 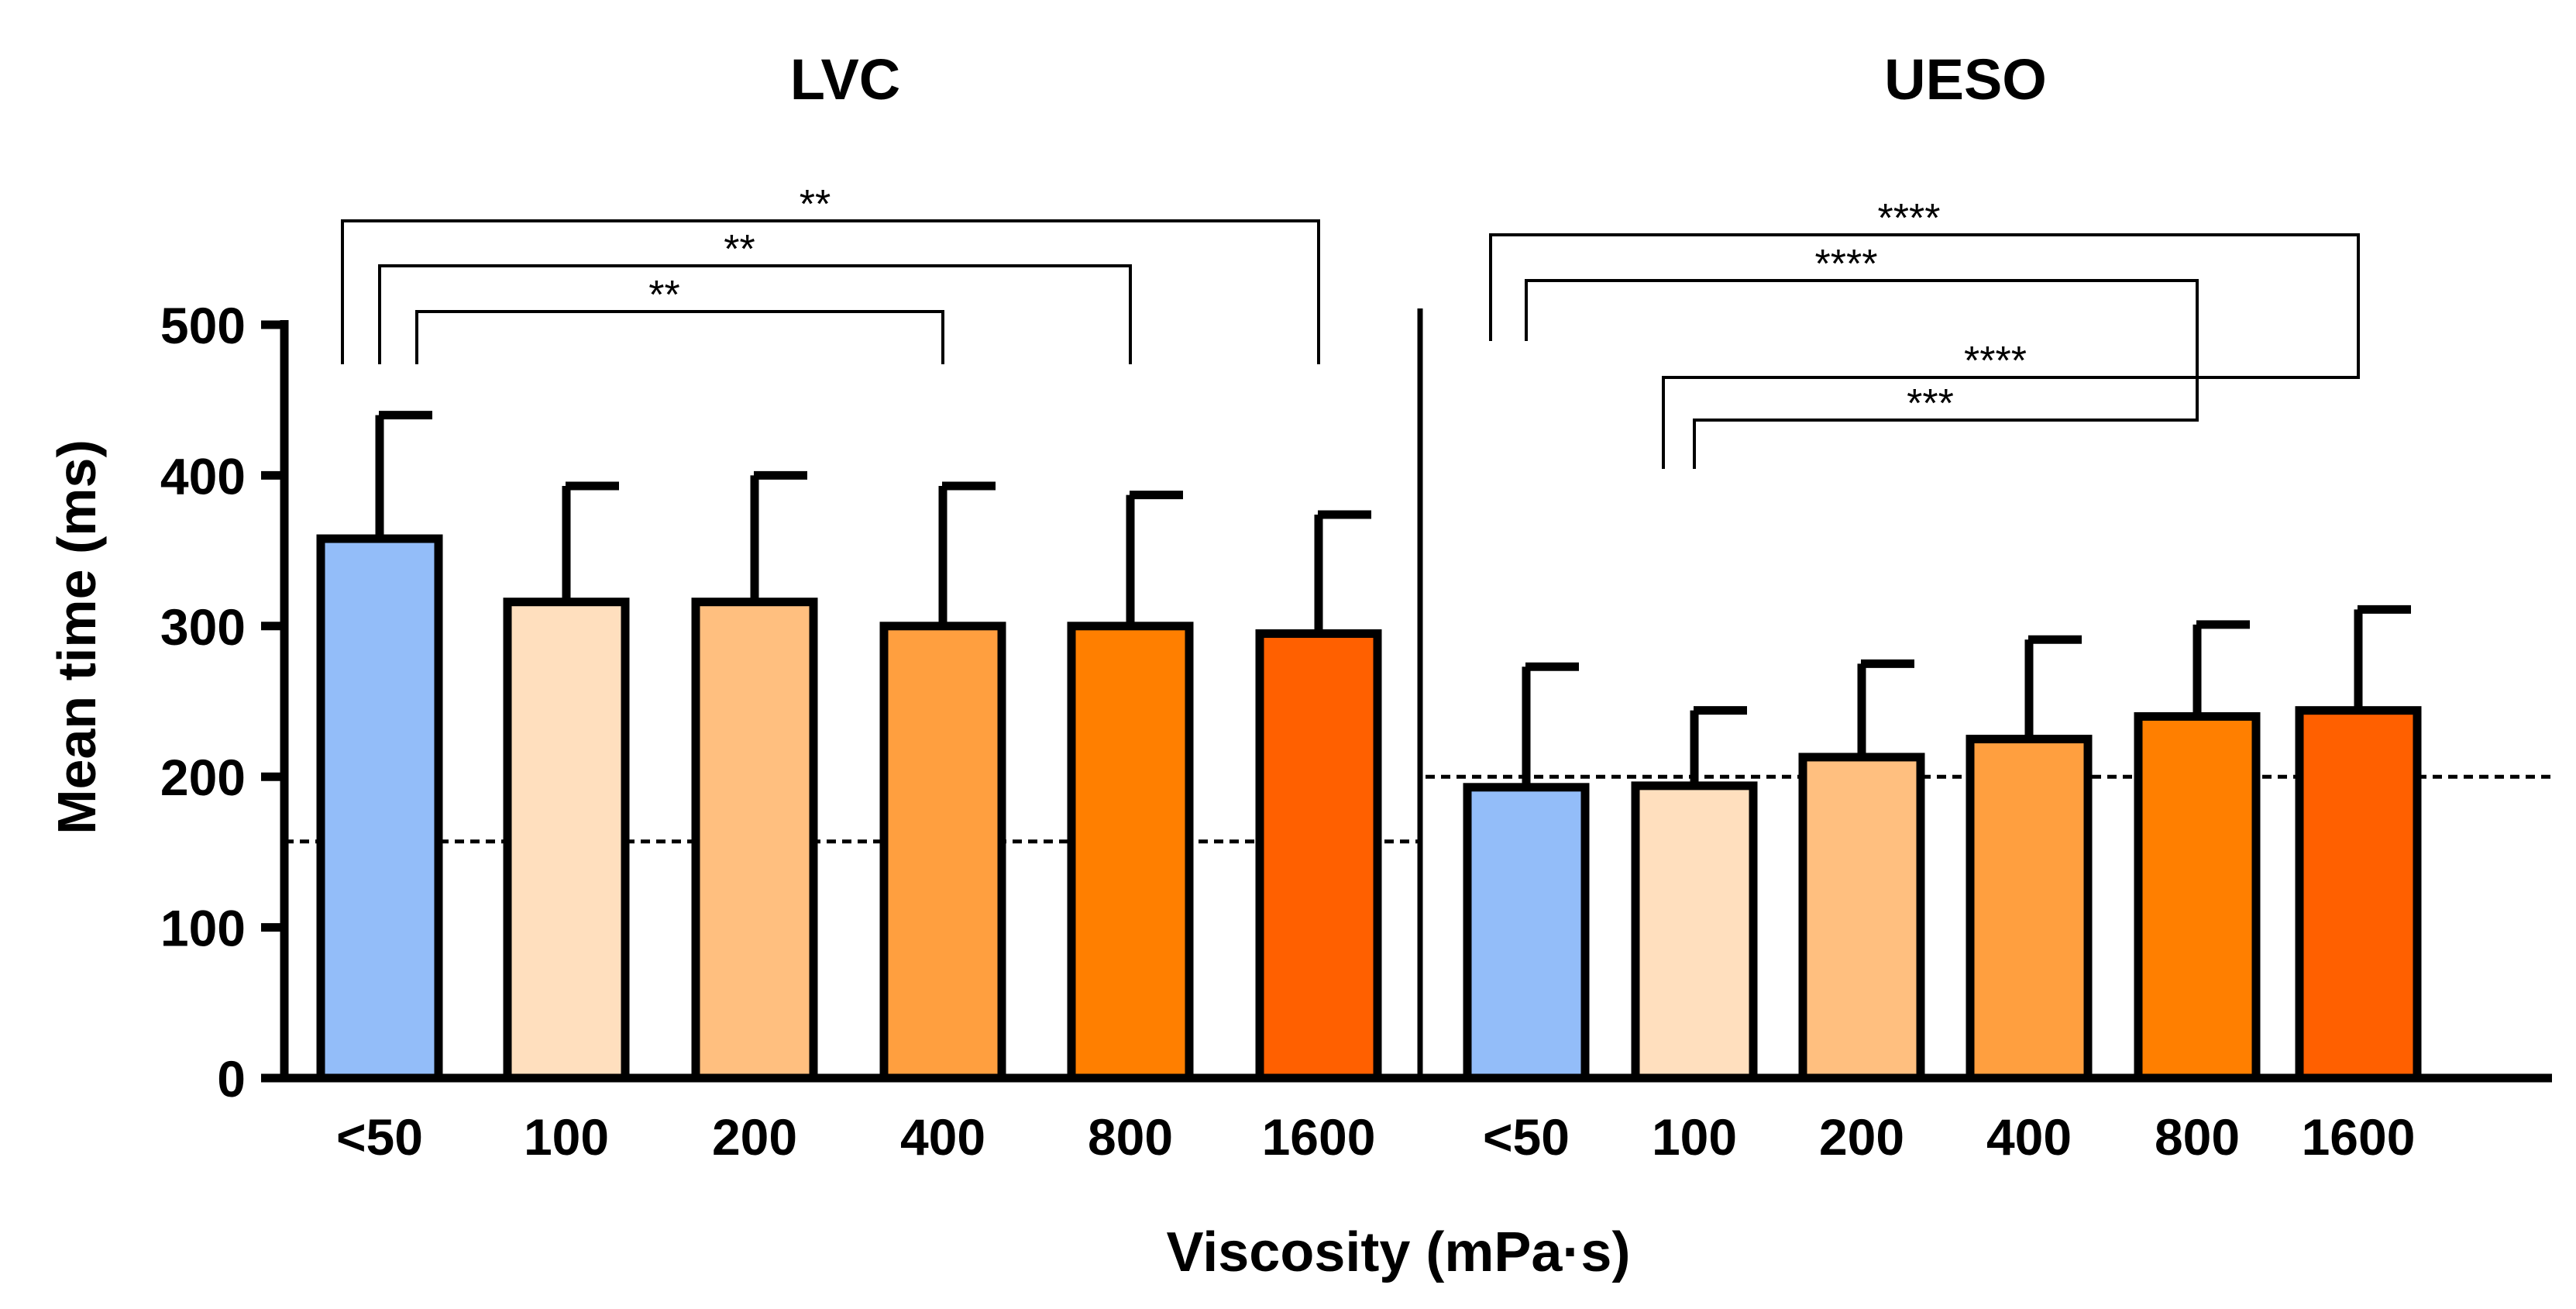 What do you see at coordinates (203, 777) in the screenshot?
I see `y-tick-label: 200` at bounding box center [203, 777].